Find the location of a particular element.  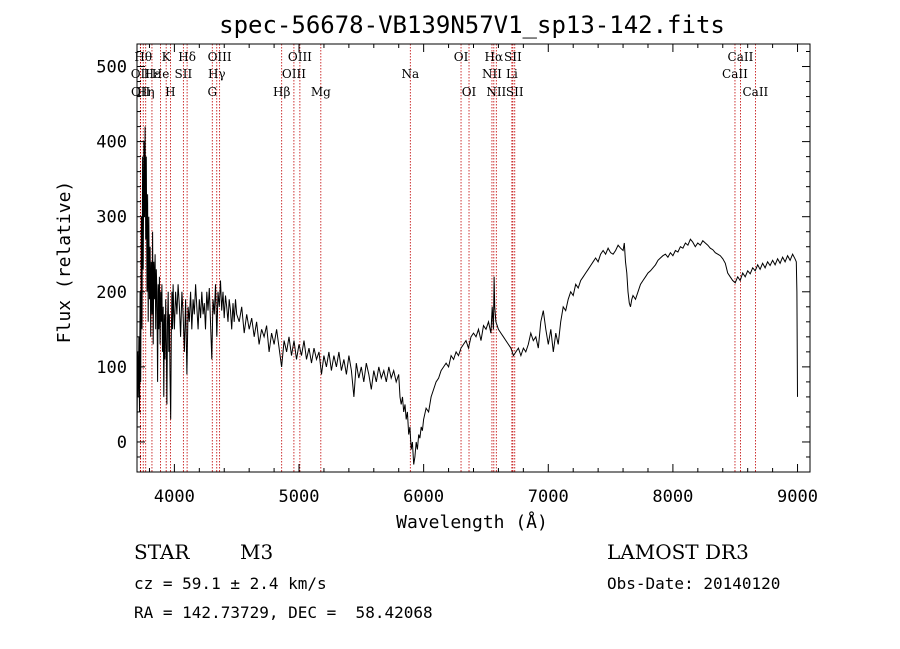

line-marker-label: Hβ is located at coordinates (281, 92).